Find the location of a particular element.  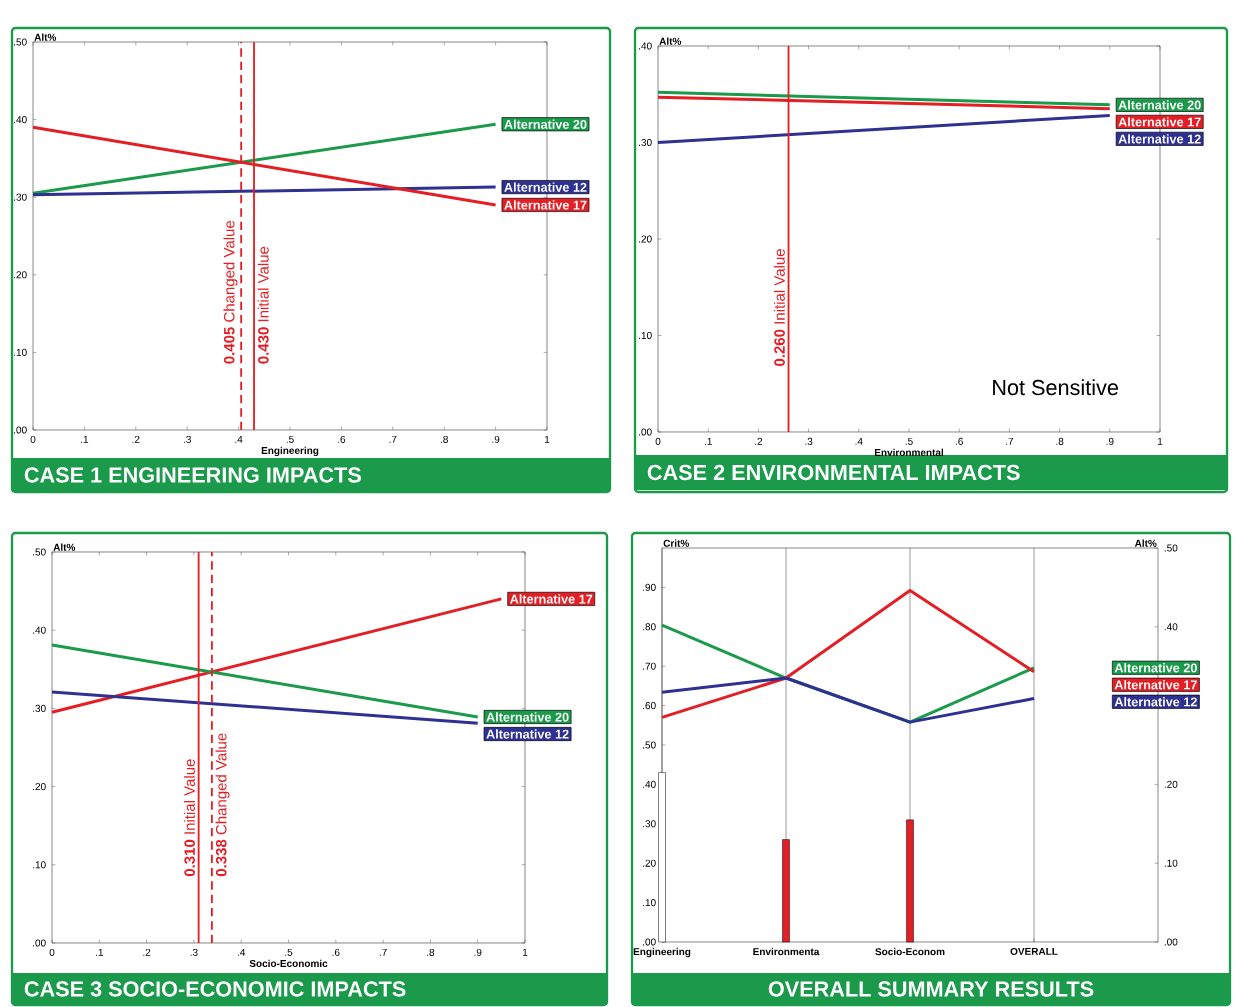

y-tick-label: .90 is located at coordinates (649, 587).